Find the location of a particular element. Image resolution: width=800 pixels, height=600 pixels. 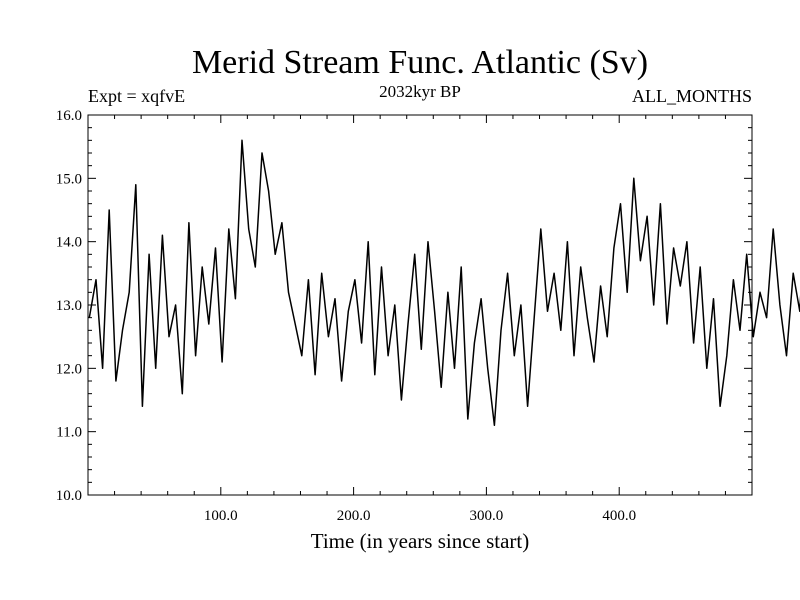

x-tick-label: 400.0 is located at coordinates (619, 516).